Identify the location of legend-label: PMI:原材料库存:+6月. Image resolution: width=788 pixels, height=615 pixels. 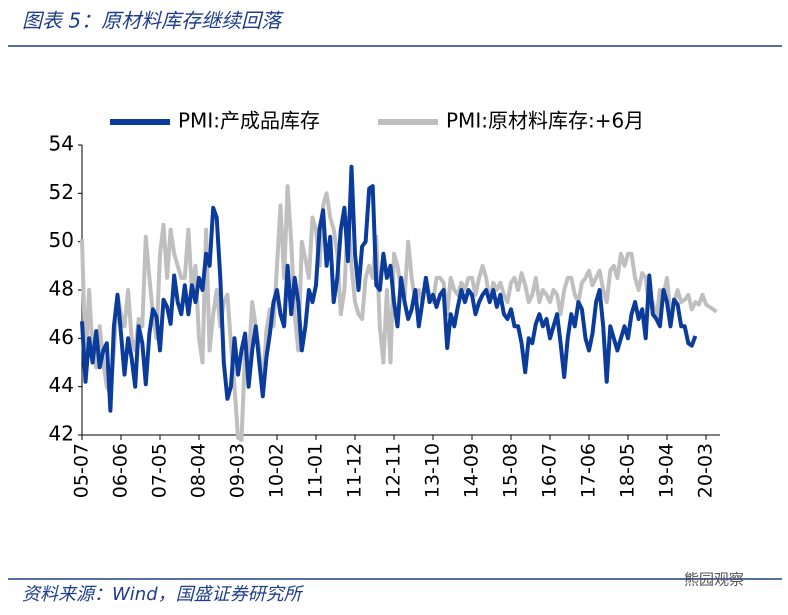
(545, 121).